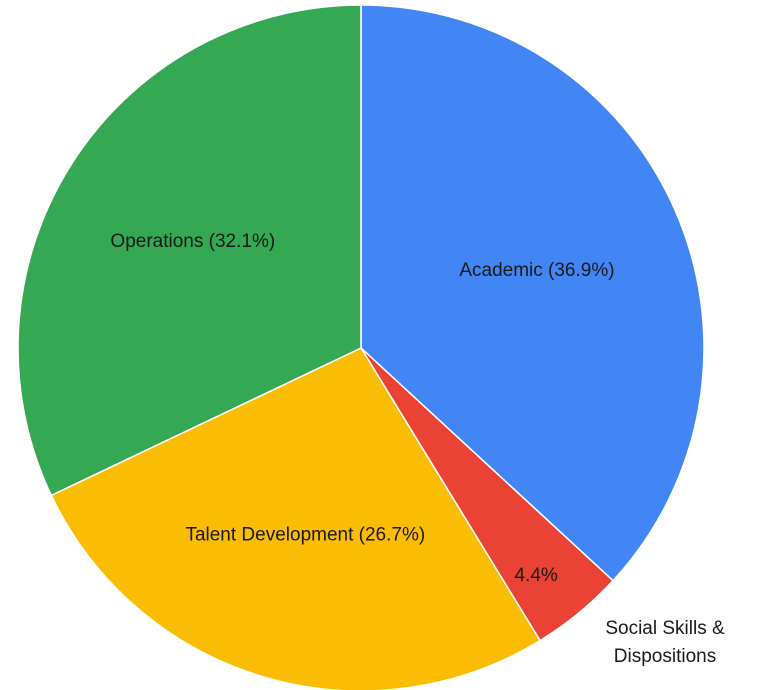  I want to click on slice-label-academic: Academic (36.9%), so click(536, 270).